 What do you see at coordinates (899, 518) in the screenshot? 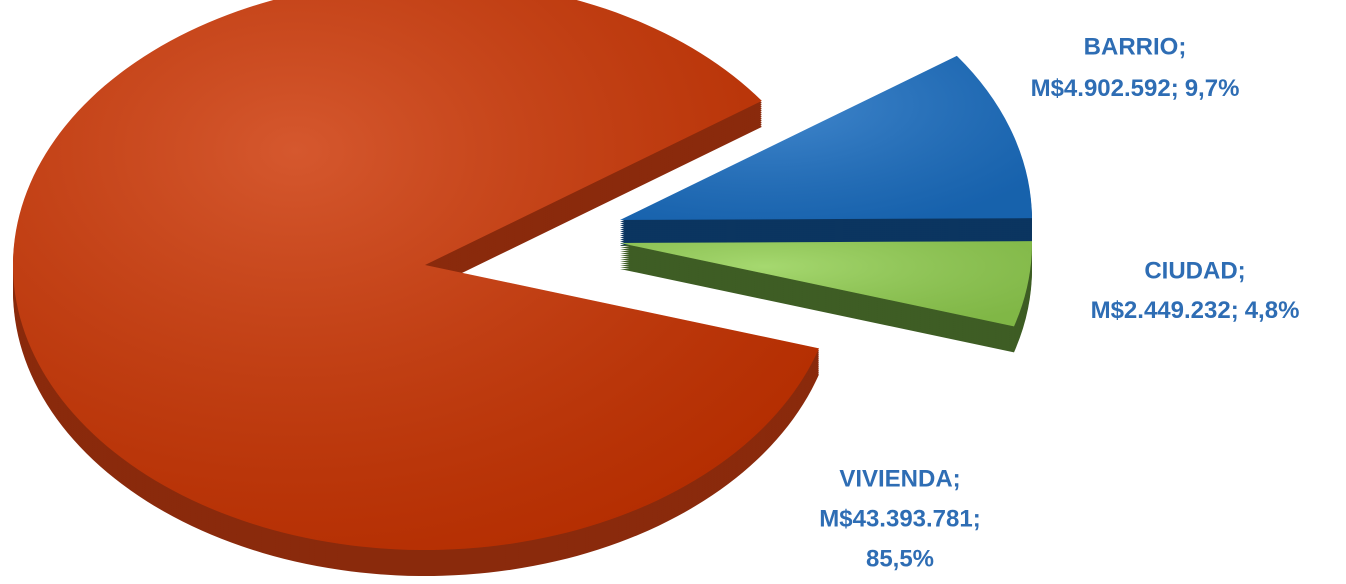
I see `value-label: M$43.393.781;` at bounding box center [899, 518].